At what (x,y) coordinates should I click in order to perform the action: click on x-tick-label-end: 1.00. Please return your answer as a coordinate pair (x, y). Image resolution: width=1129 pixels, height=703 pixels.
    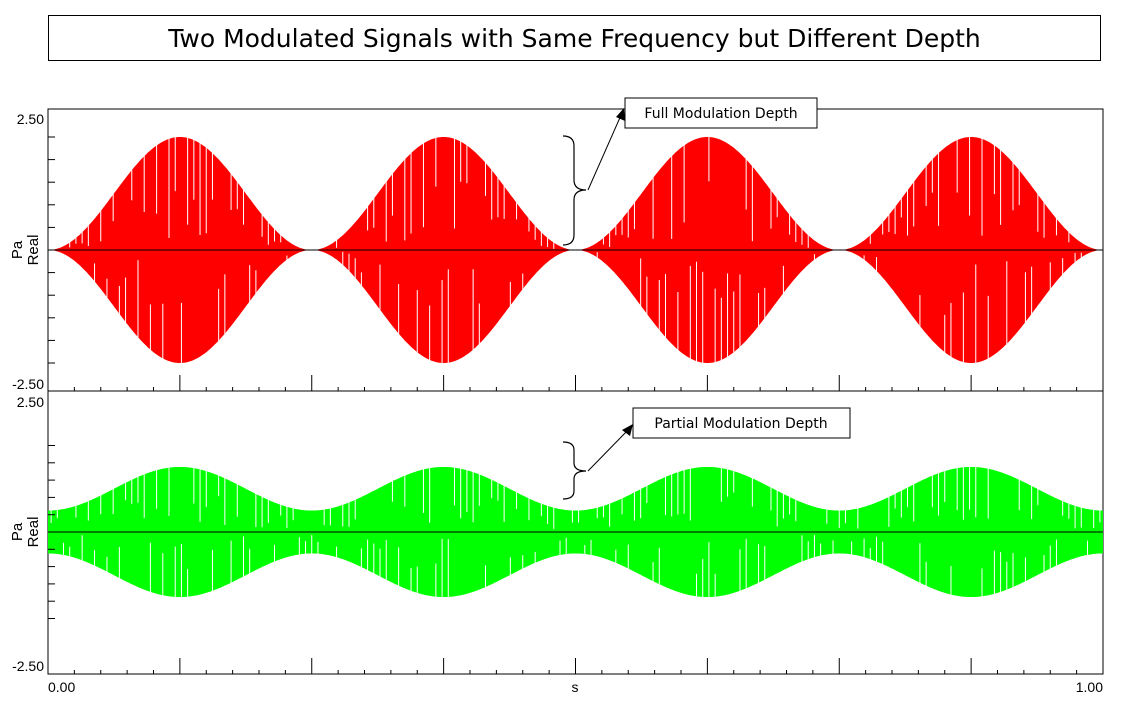
    Looking at the image, I should click on (1089, 687).